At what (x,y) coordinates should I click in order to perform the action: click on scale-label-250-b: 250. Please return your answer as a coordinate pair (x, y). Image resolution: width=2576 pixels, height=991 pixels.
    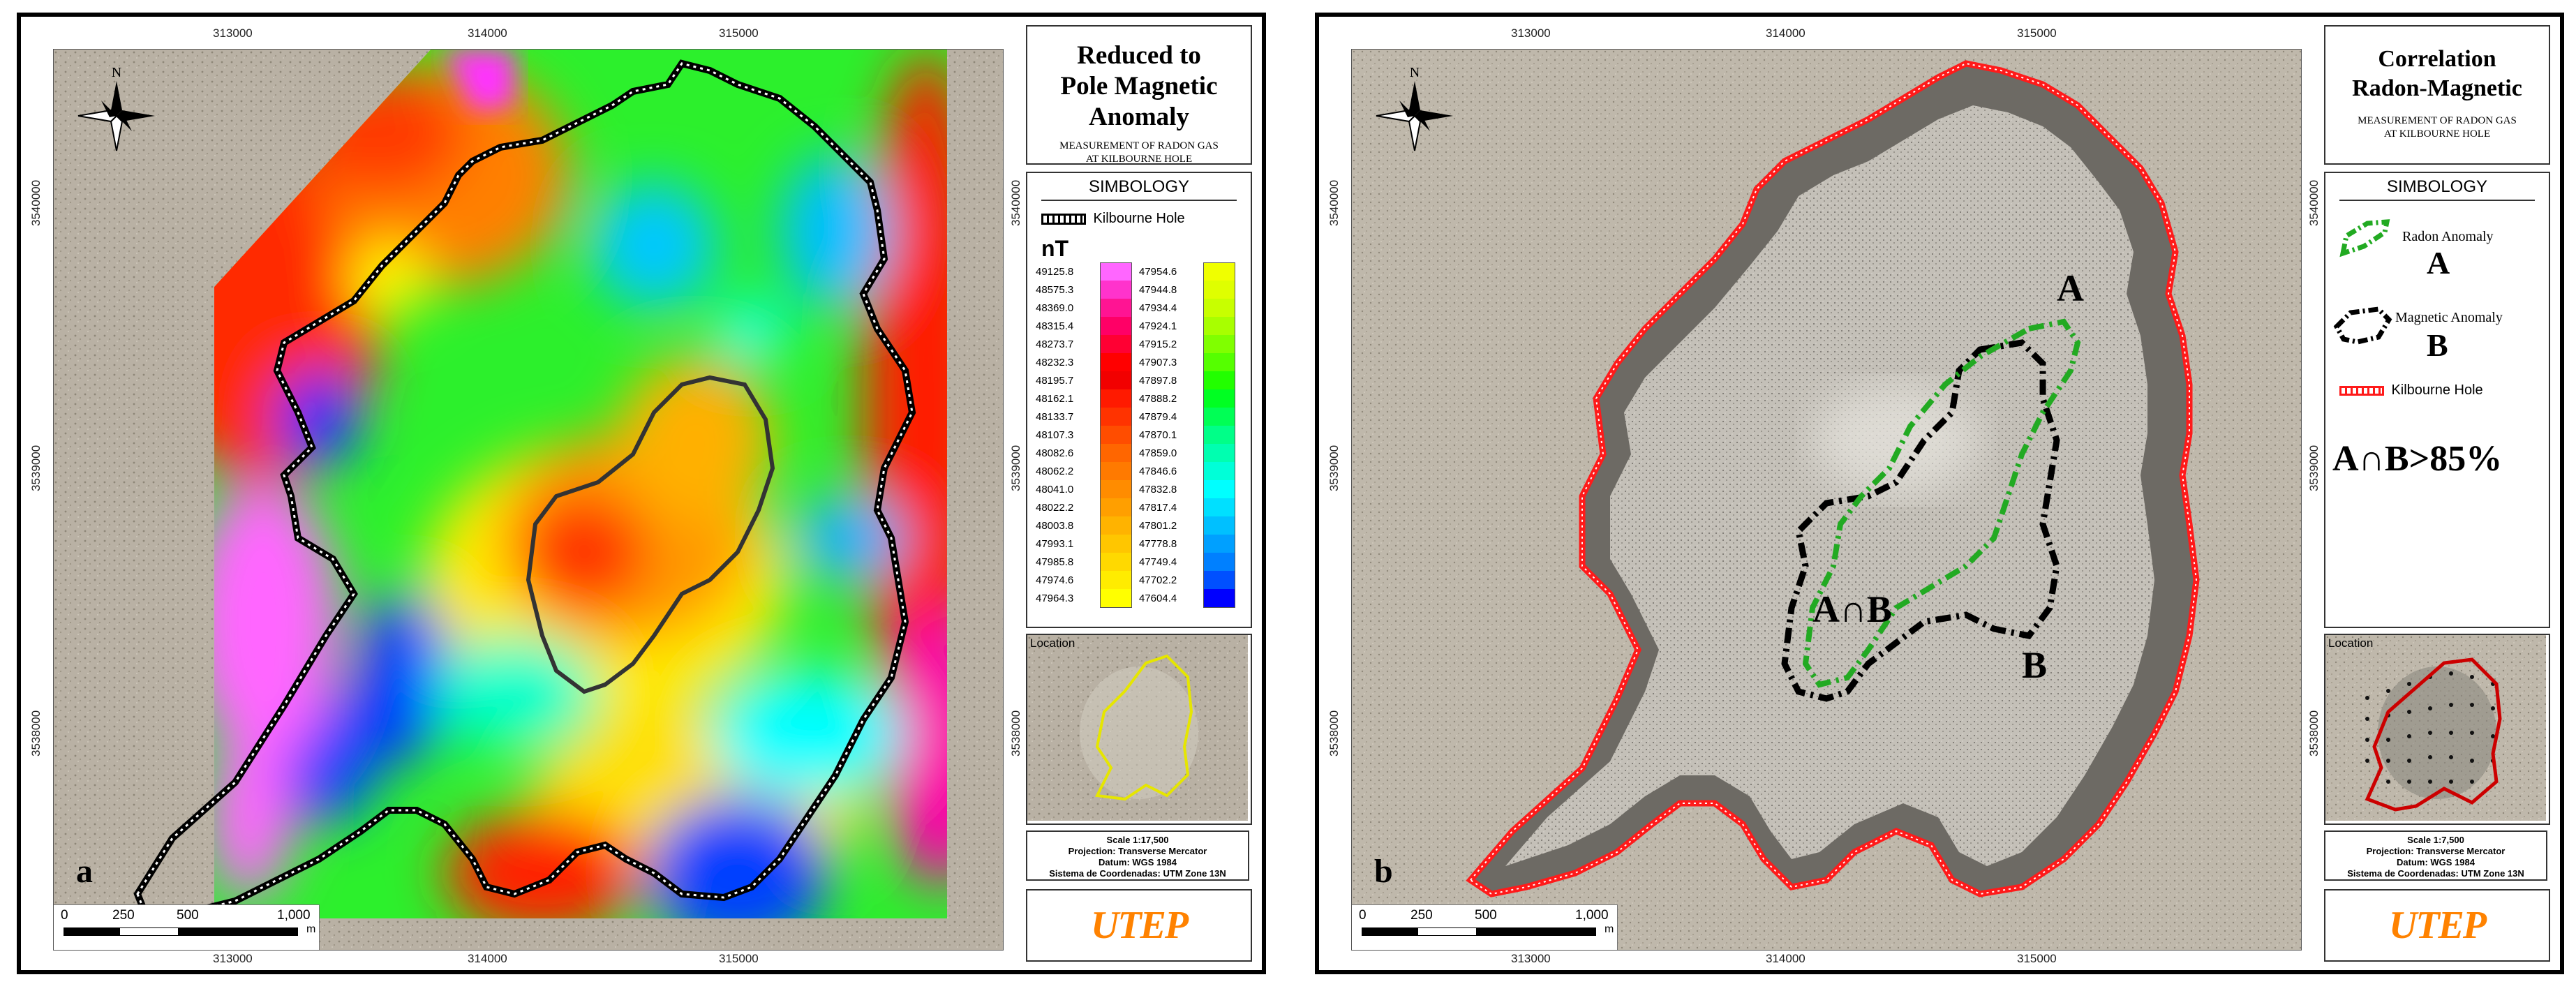
    Looking at the image, I should click on (1421, 915).